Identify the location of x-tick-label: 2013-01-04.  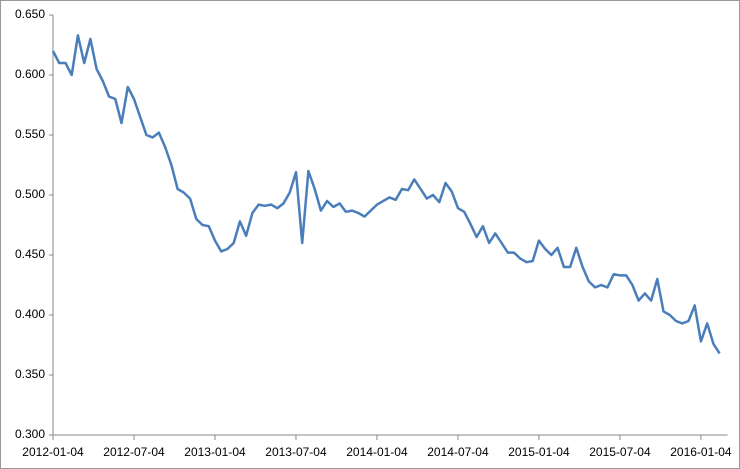
(215, 452).